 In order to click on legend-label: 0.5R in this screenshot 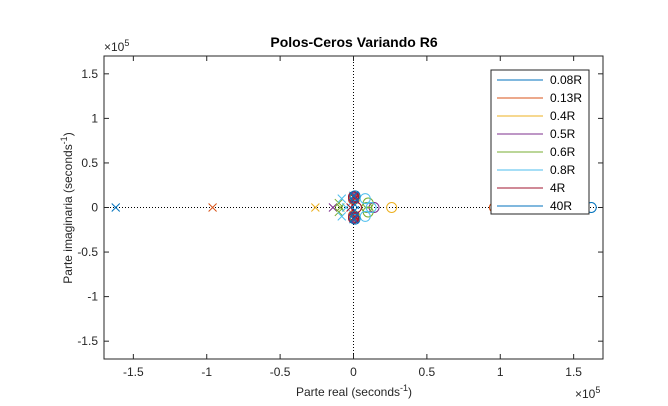, I will do `click(563, 134)`.